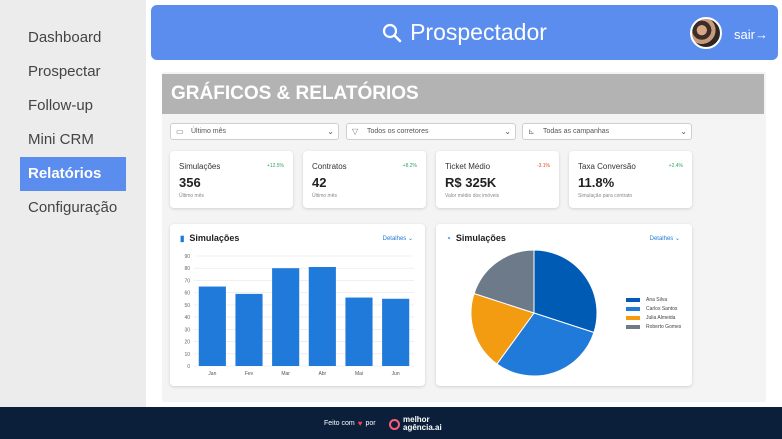 This screenshot has width=782, height=439. I want to click on kpi-change: +8.2%, so click(409, 166).